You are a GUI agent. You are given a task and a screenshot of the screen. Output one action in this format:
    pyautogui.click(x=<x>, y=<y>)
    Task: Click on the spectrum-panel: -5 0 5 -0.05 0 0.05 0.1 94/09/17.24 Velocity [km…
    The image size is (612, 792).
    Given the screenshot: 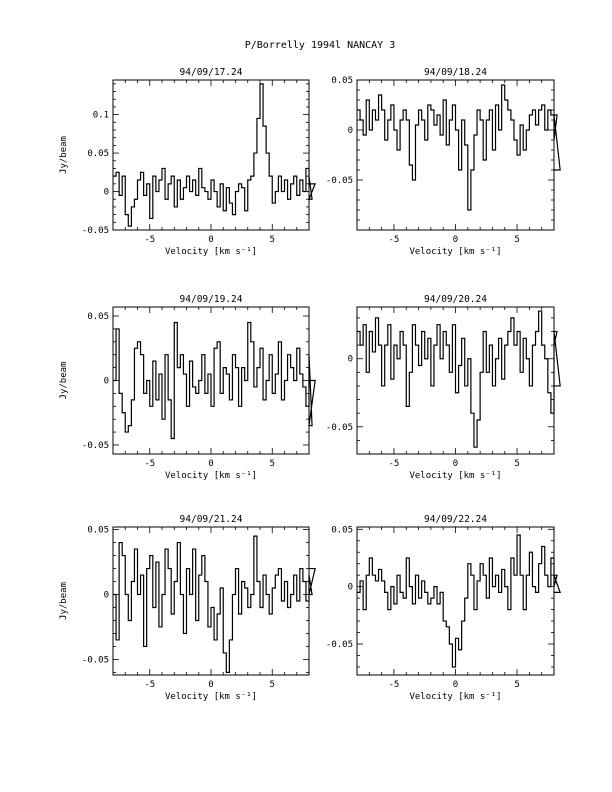 What is the action you would take?
    pyautogui.click(x=188, y=162)
    